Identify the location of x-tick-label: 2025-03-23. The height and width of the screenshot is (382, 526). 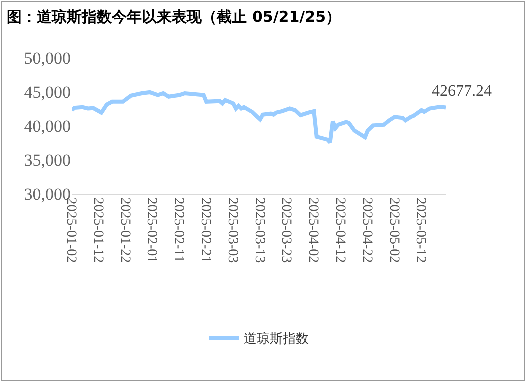
(286, 231).